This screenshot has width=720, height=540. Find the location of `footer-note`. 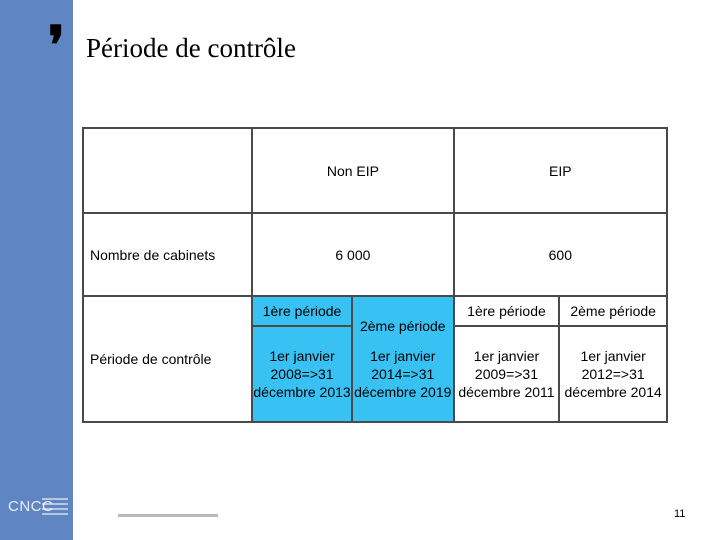

footer-note is located at coordinates (168, 516).